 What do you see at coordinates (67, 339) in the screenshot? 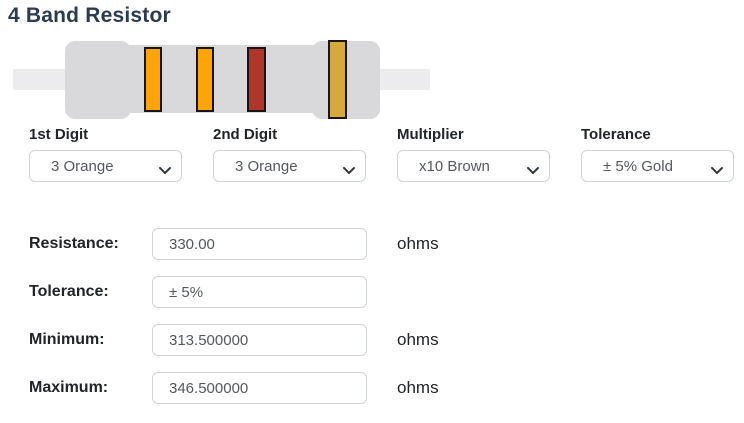
I see `minimum-label: Minimum:` at bounding box center [67, 339].